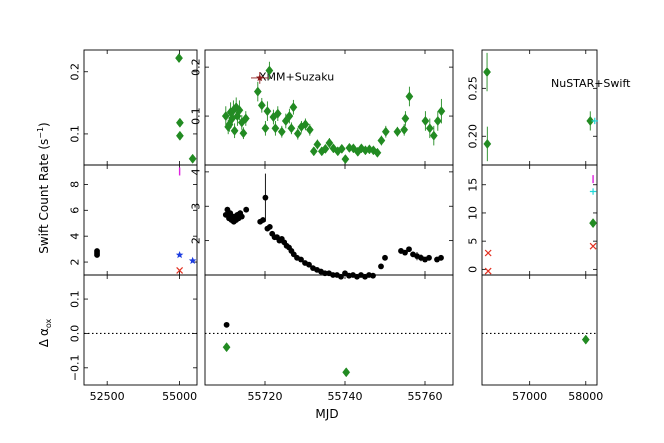  What do you see at coordinates (75, 210) in the screenshot?
I see `y-tick-label: 6` at bounding box center [75, 210].